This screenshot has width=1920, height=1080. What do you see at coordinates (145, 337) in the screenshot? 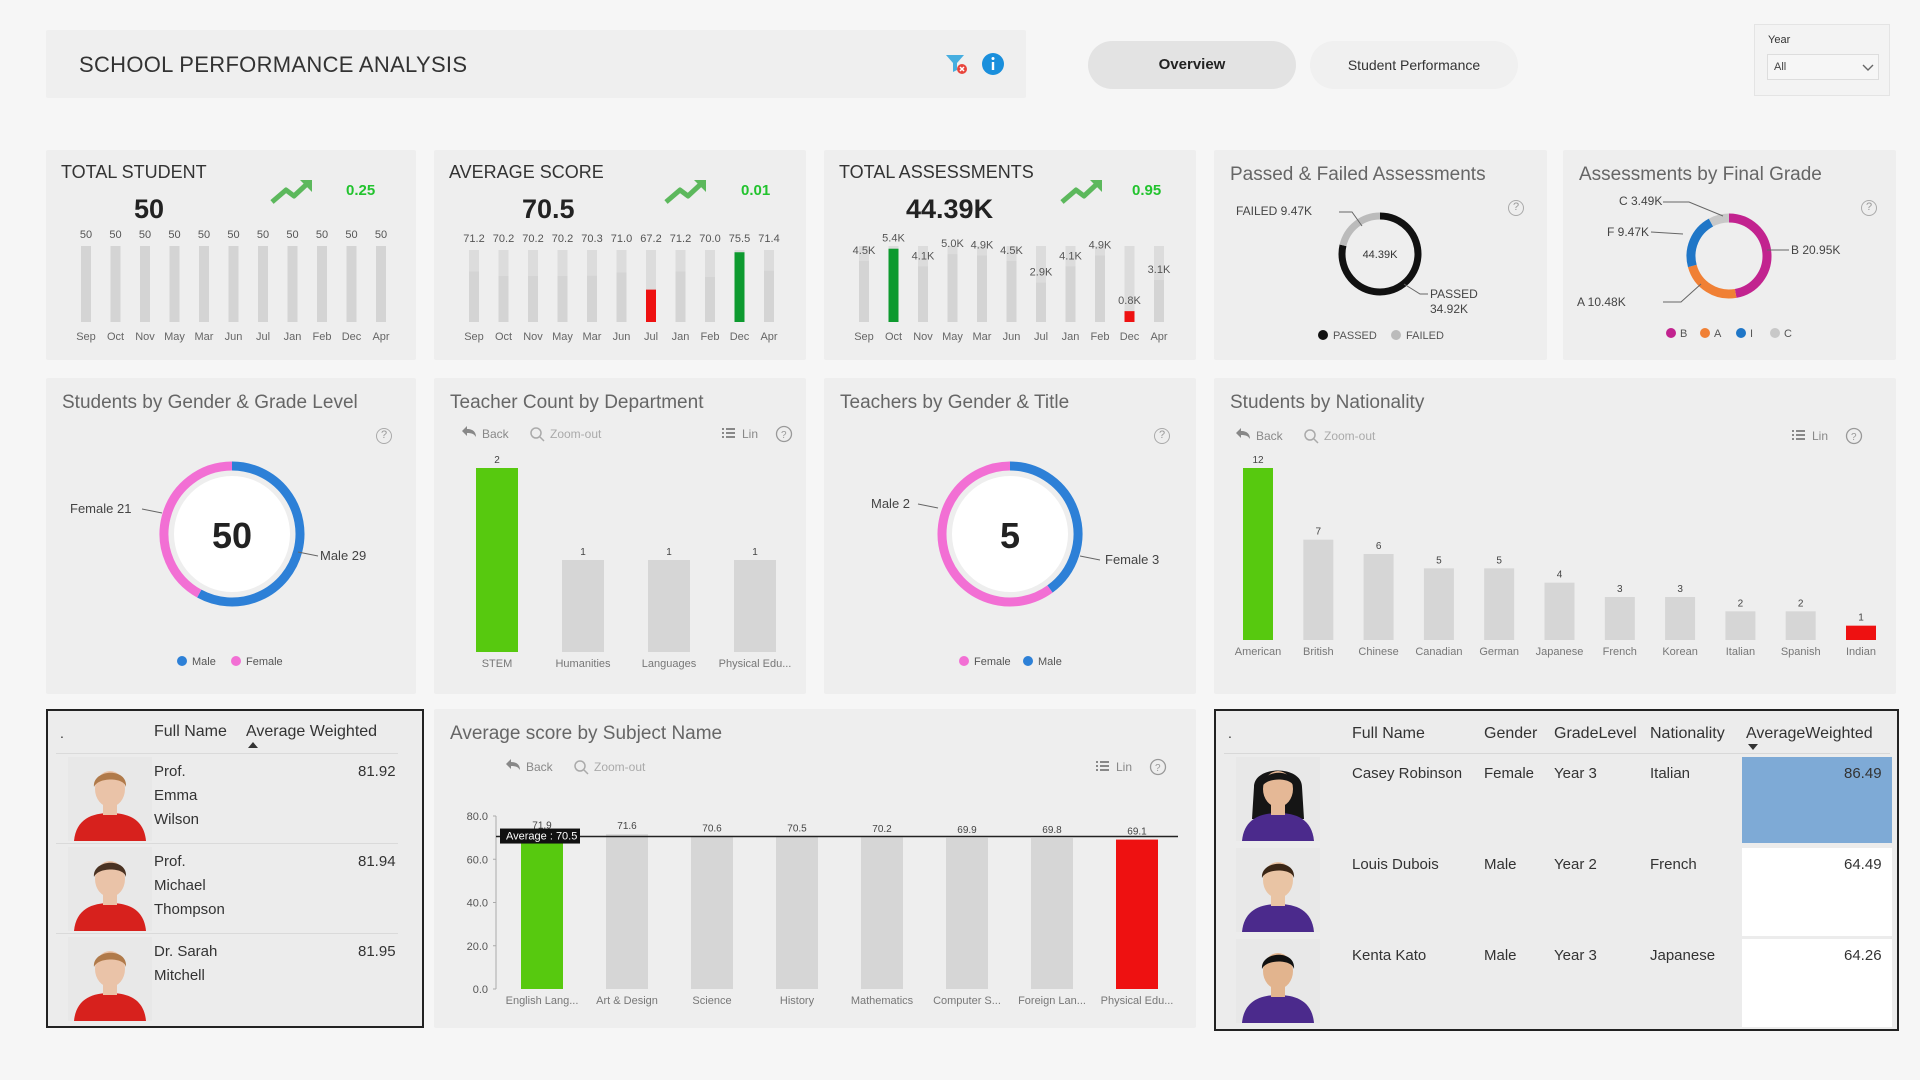
I see `kpi-month-label: Nov` at bounding box center [145, 337].